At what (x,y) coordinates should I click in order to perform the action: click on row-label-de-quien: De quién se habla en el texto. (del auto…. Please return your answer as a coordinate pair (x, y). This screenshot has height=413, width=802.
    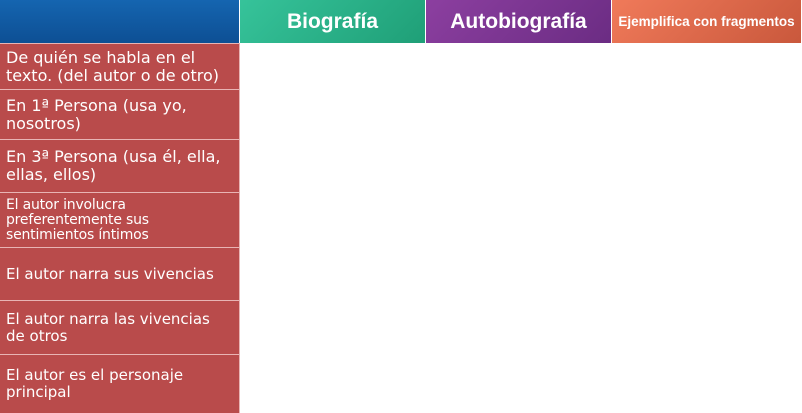
    Looking at the image, I should click on (120, 66).